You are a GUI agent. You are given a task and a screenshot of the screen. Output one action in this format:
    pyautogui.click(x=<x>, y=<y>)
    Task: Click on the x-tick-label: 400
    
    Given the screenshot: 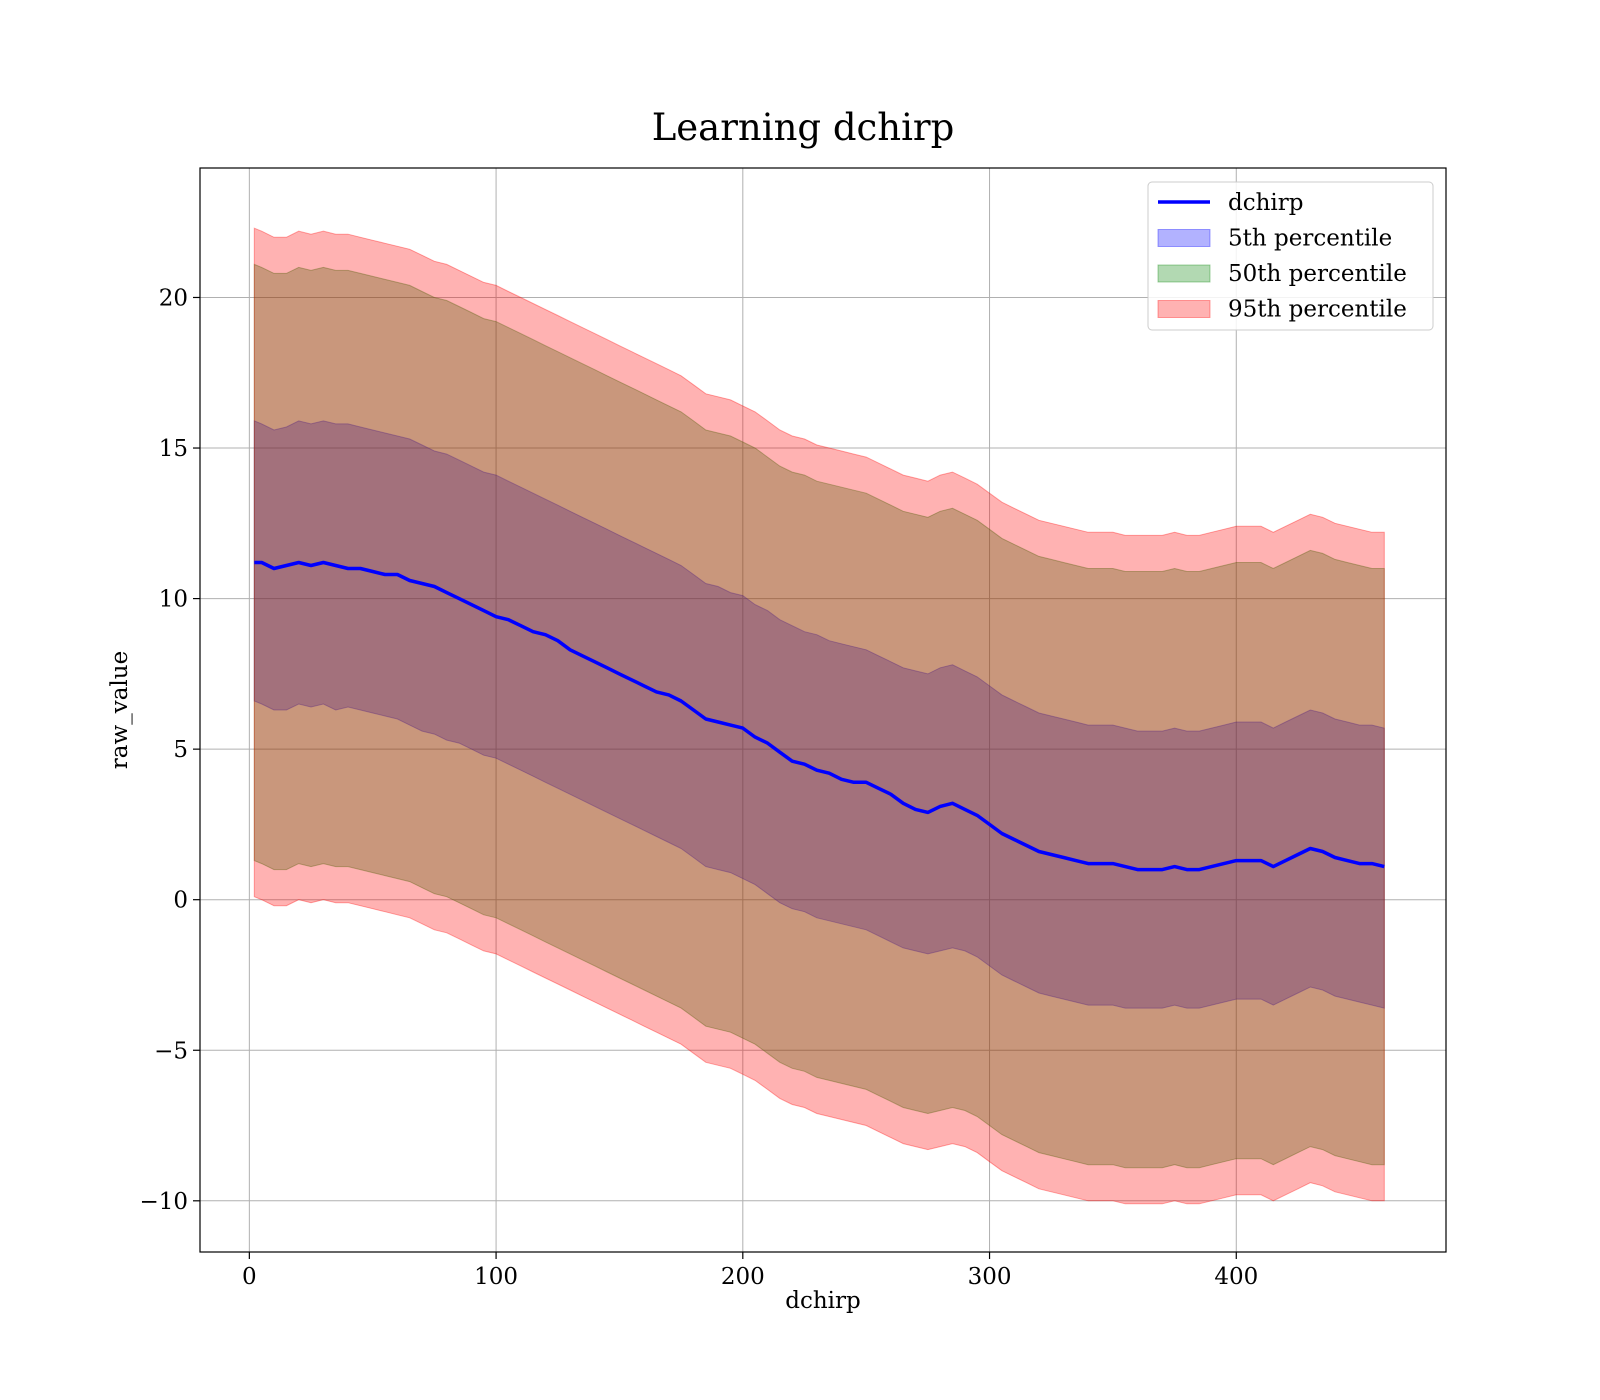 What is the action you would take?
    pyautogui.click(x=1236, y=1277)
    